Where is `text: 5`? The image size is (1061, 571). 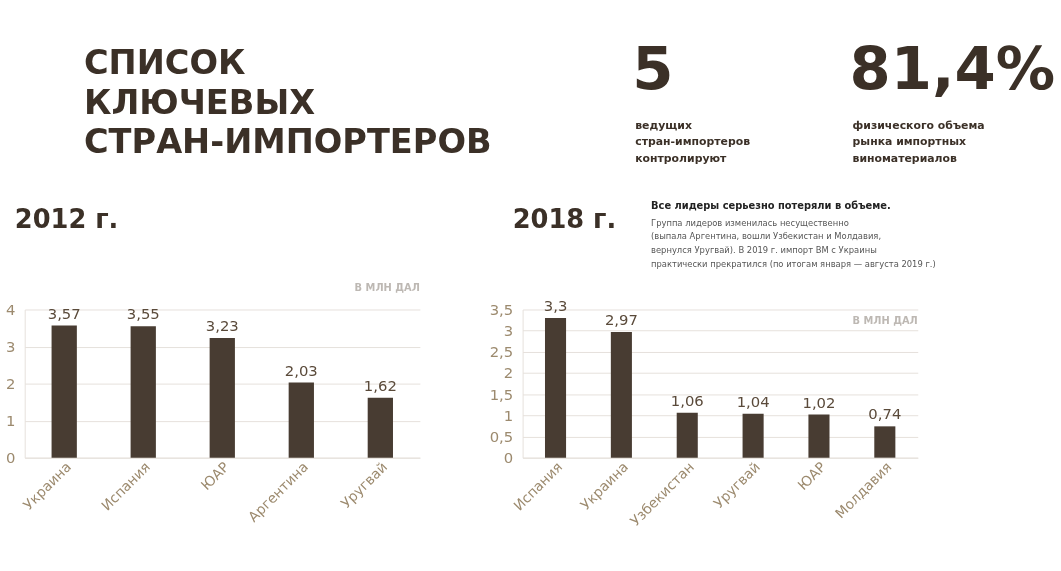 text: 5 is located at coordinates (653, 69).